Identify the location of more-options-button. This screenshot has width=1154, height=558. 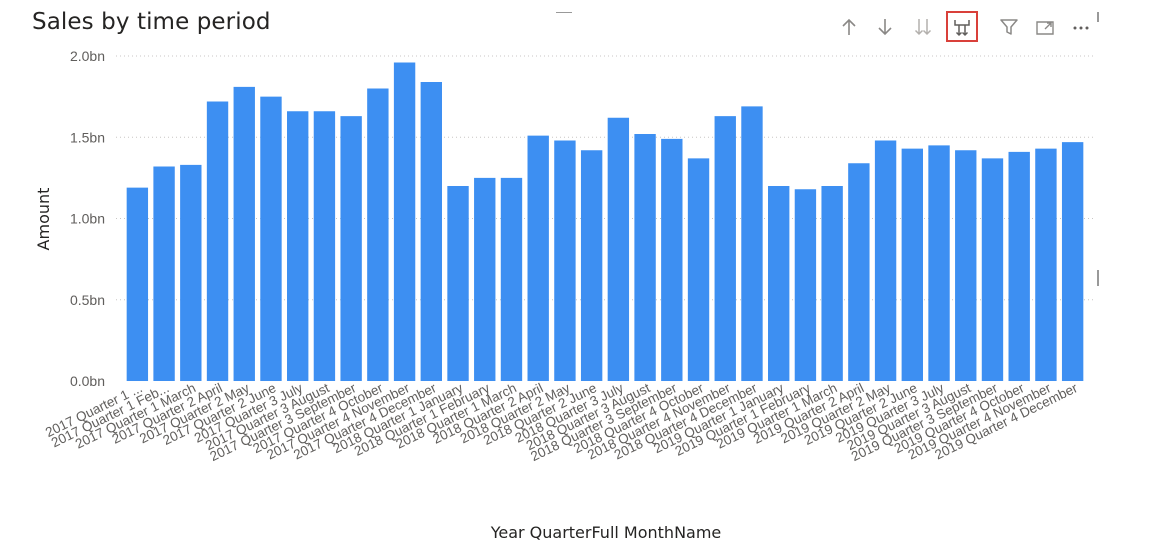
(1081, 27).